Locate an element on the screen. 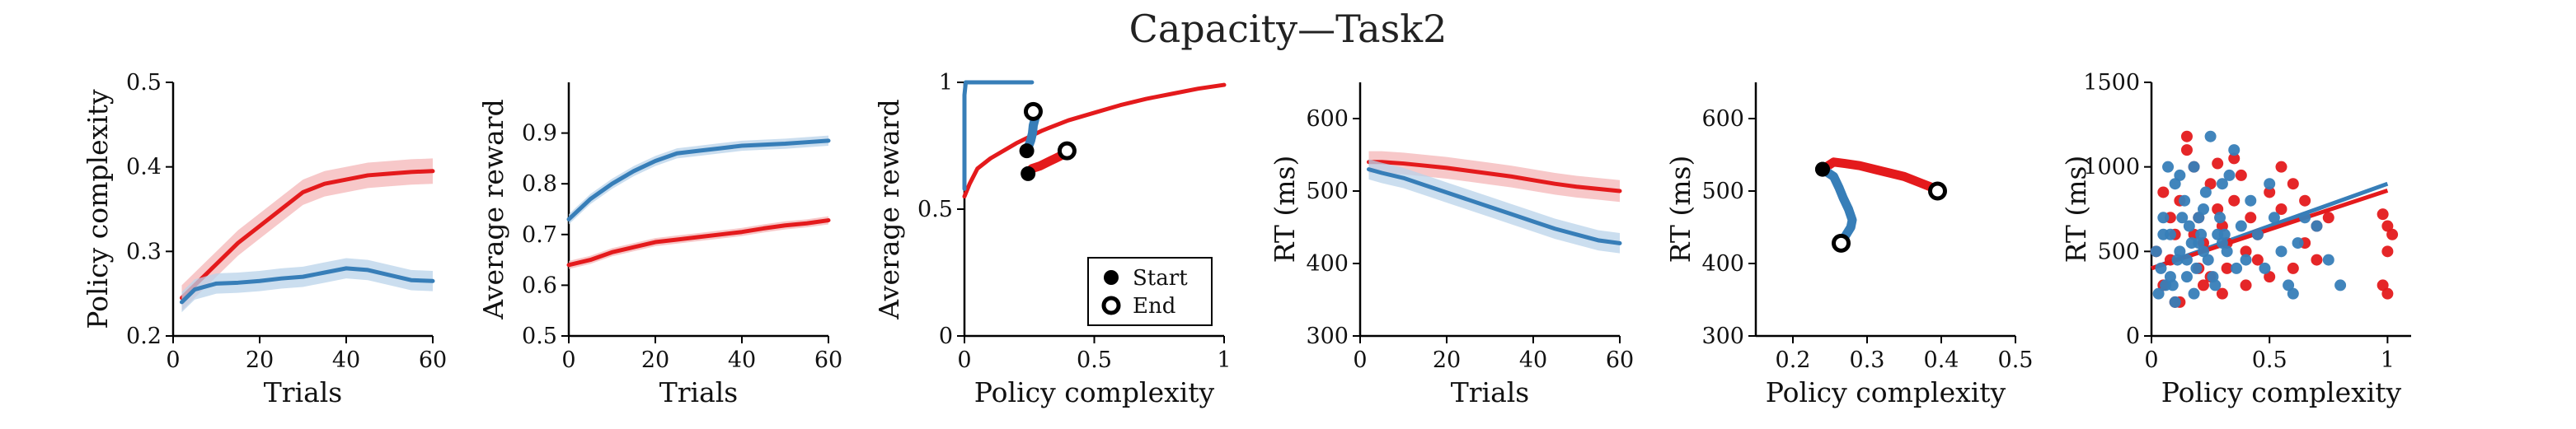 Image resolution: width=2576 pixels, height=429 pixels. legend-label-end: End is located at coordinates (1154, 306).